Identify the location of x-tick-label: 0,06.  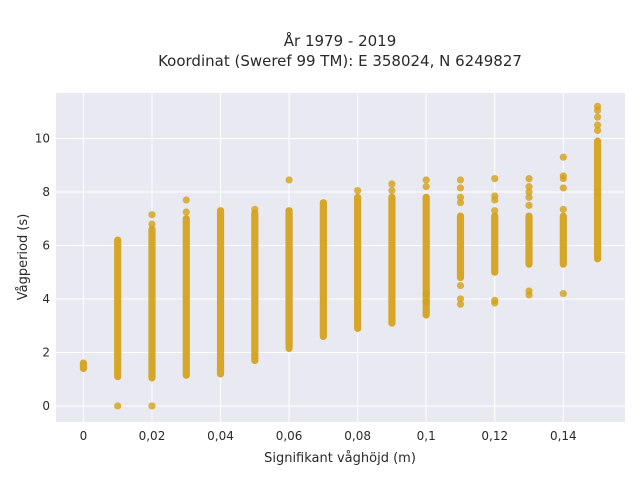
(289, 436).